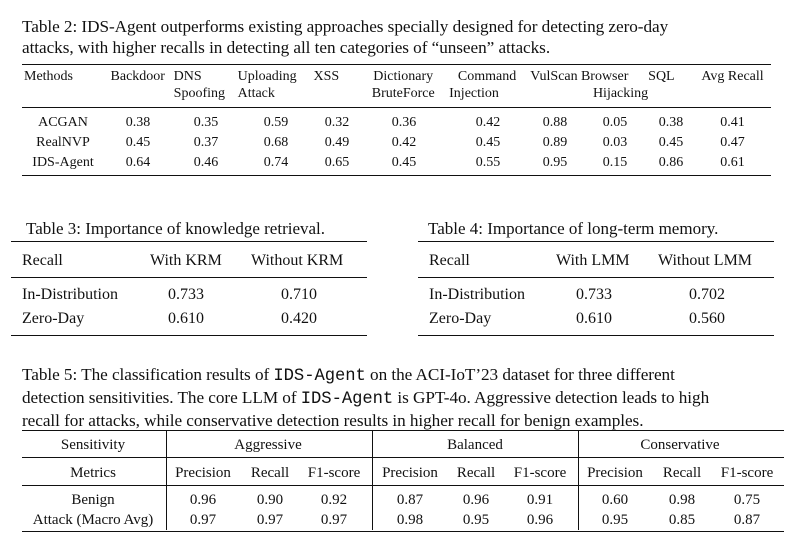 This screenshot has width=797, height=546. What do you see at coordinates (299, 318) in the screenshot?
I see `table3-cell: 0.420` at bounding box center [299, 318].